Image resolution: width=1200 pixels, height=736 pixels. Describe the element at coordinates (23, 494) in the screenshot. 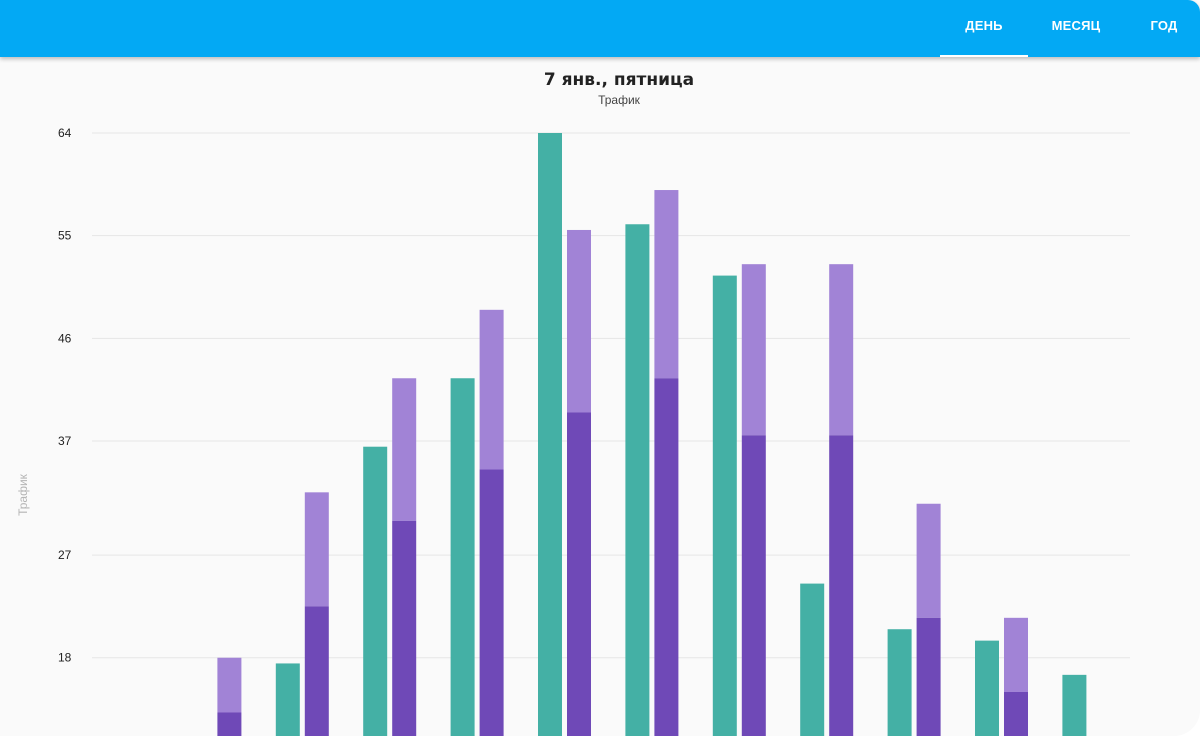

I see `y-axis-label: Трафик` at that location.